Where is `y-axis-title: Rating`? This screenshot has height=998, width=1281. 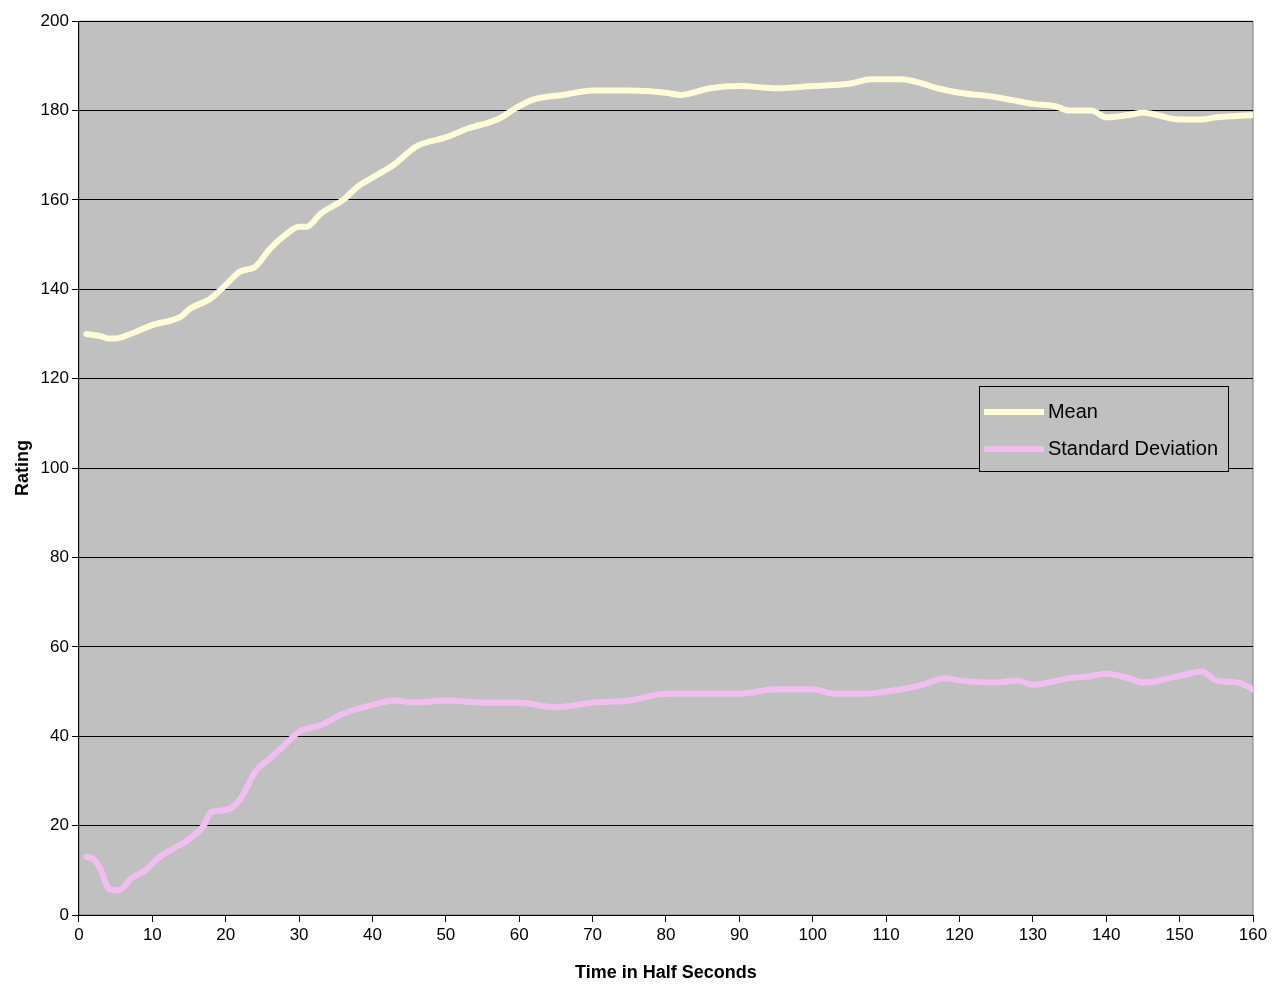 y-axis-title: Rating is located at coordinates (21, 468).